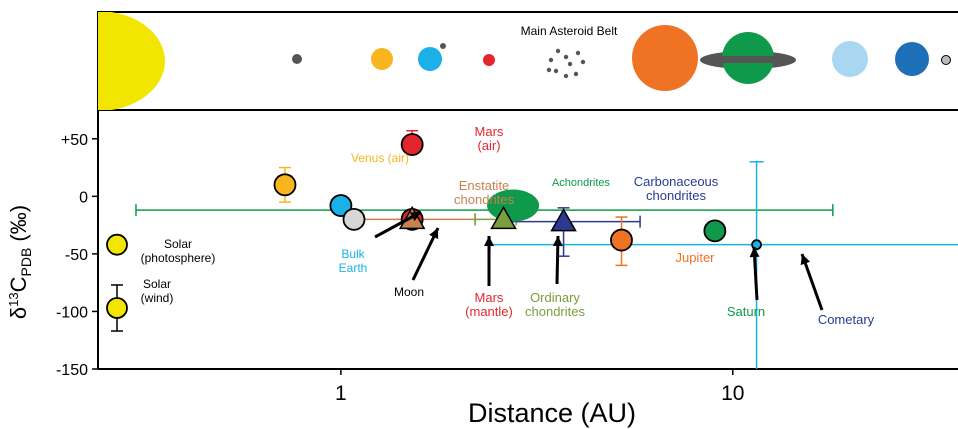 This screenshot has width=958, height=429. I want to click on x-axis-label: Distance (AU), so click(552, 413).